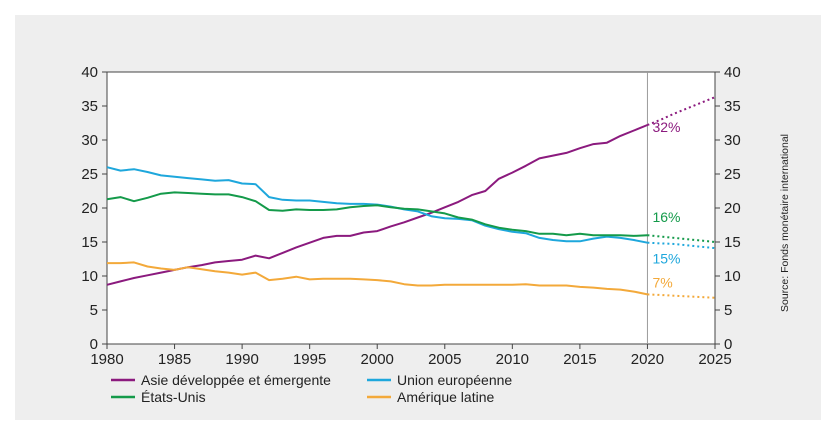 The image size is (836, 435). What do you see at coordinates (444, 359) in the screenshot?
I see `x-tick-label: 2005` at bounding box center [444, 359].